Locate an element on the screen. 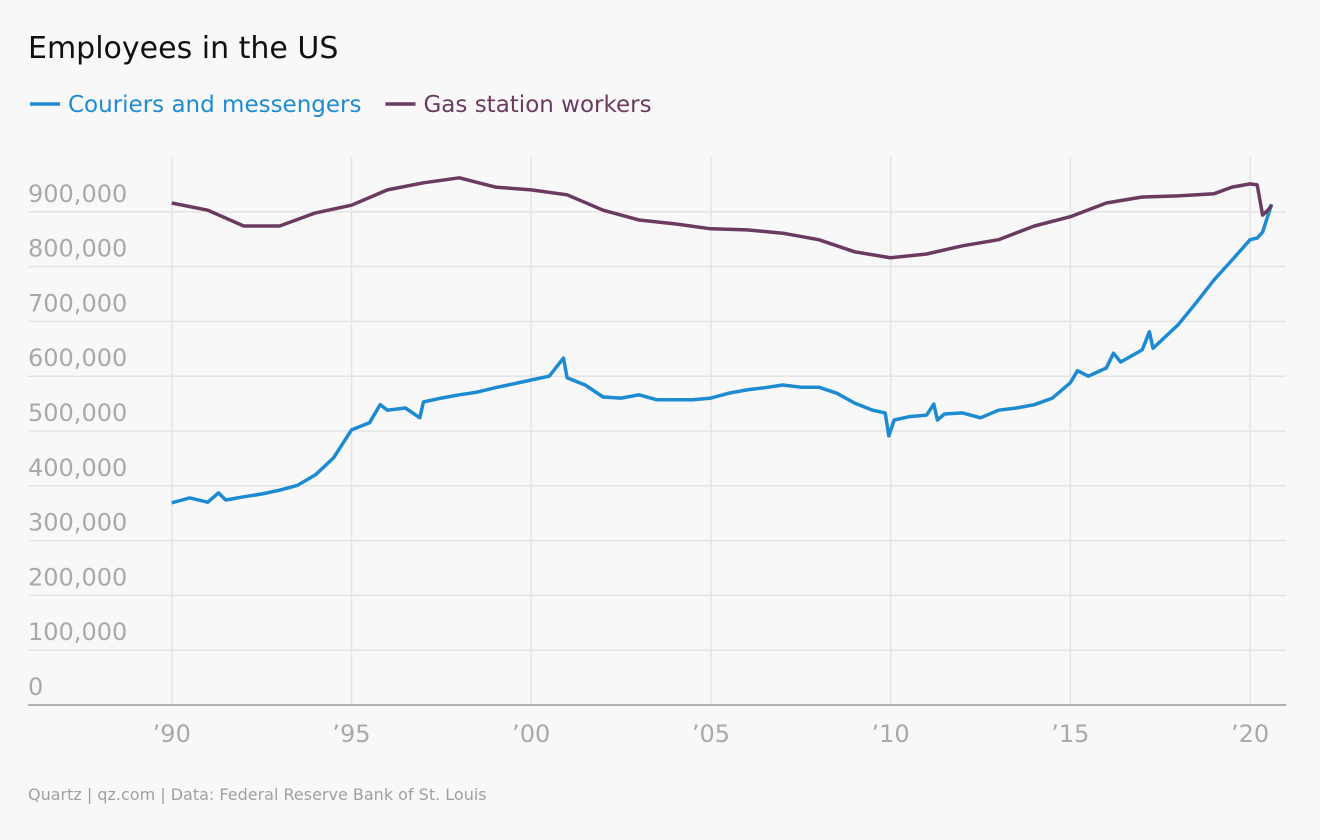 This screenshot has height=840, width=1320. legend-label: Couriers and messengers is located at coordinates (214, 105).